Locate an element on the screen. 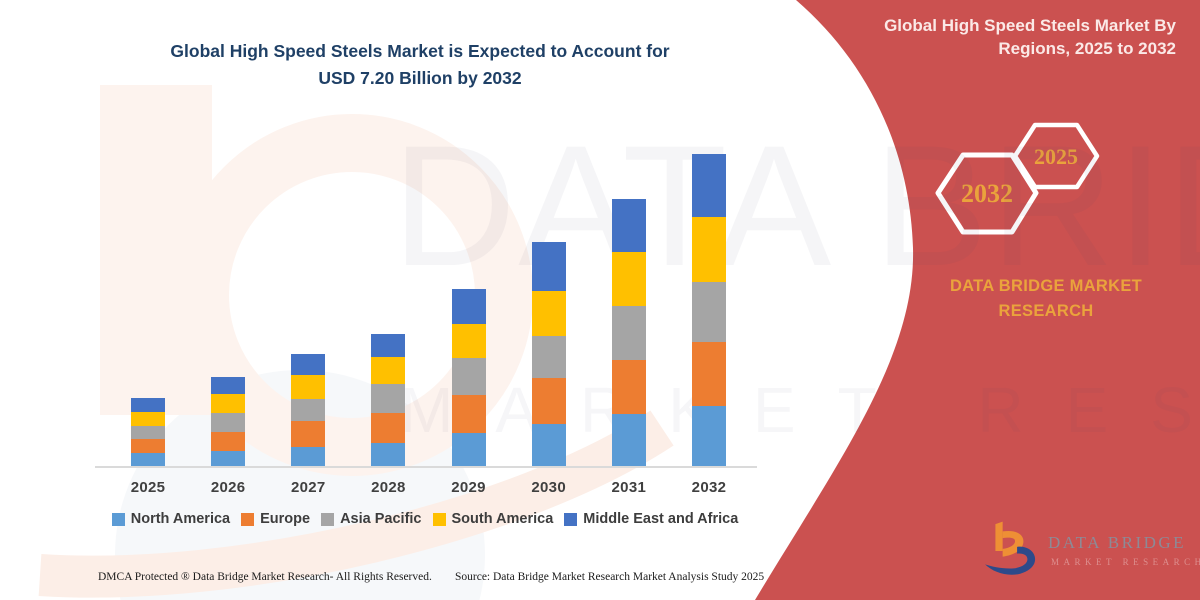  logo-wordmark: DATA BRIDGE is located at coordinates (1117, 542).